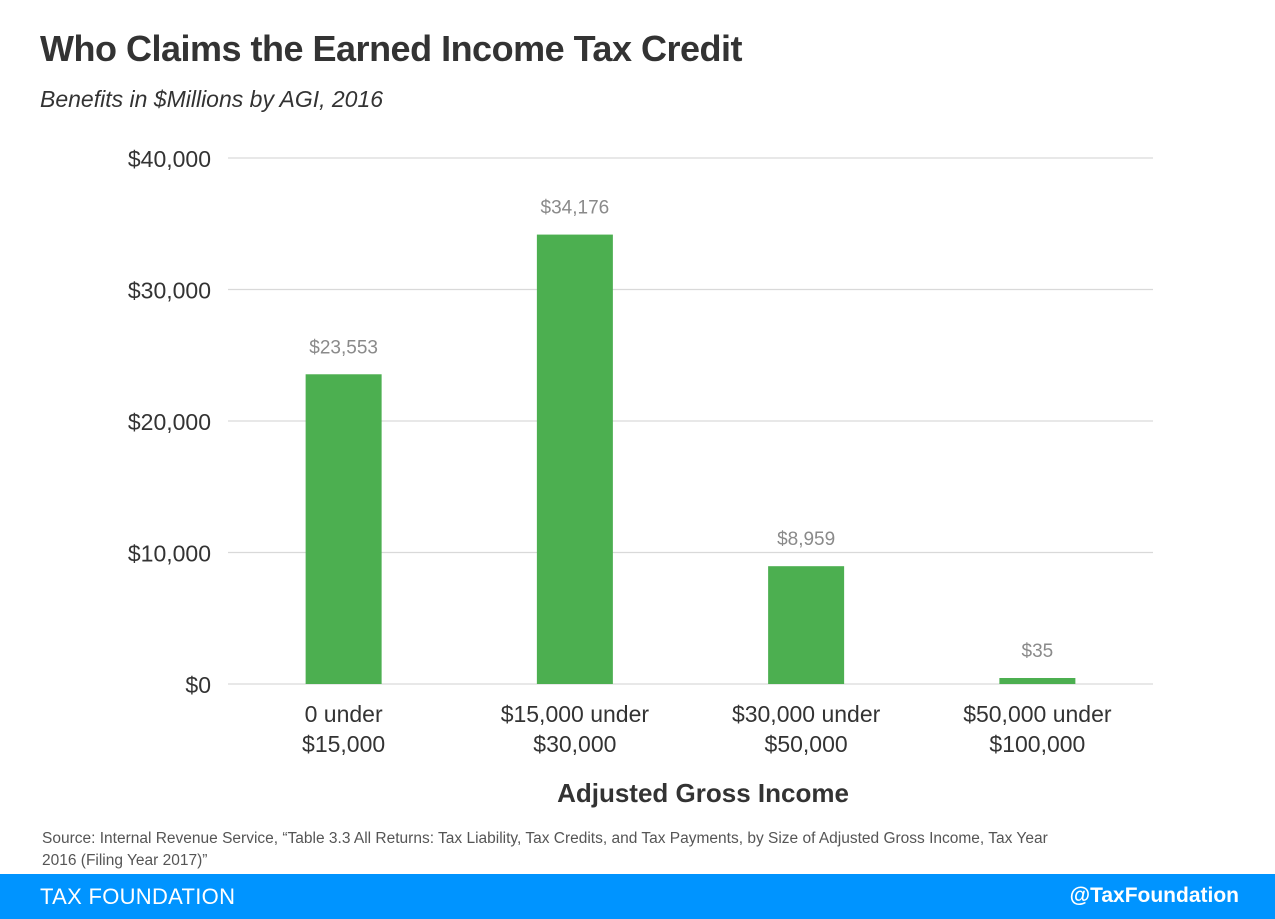 This screenshot has height=919, width=1275. Describe the element at coordinates (343, 347) in the screenshot. I see `data-label: $23,553` at that location.